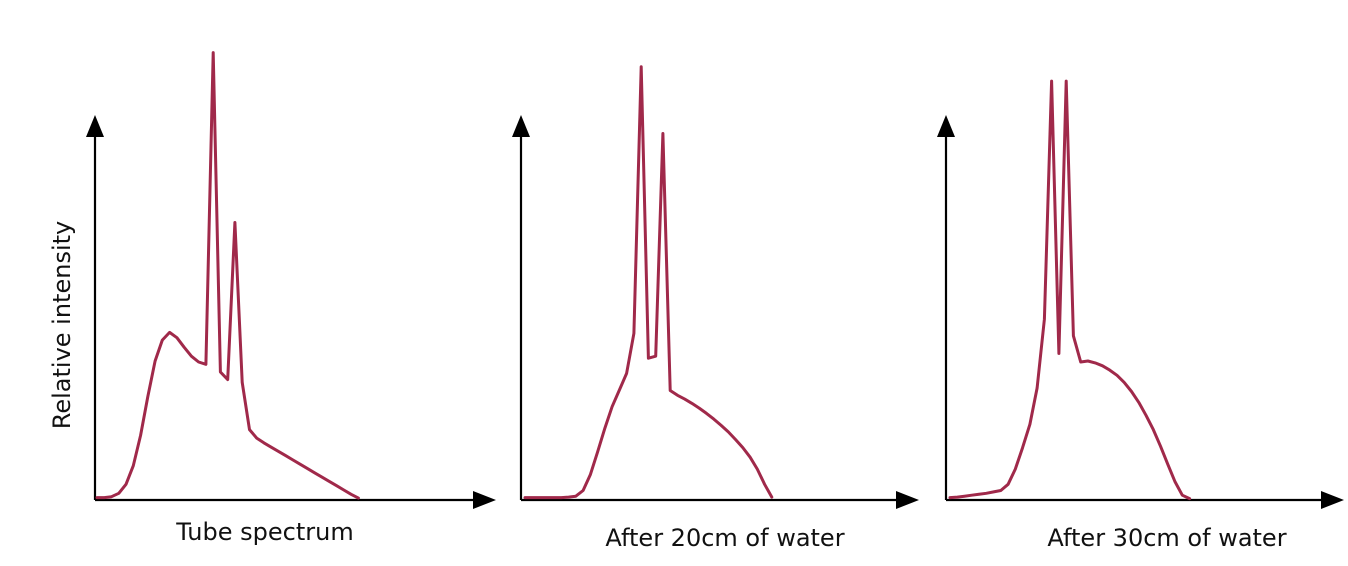  I want to click on y-axis-label: Relative intensity, so click(62, 325).